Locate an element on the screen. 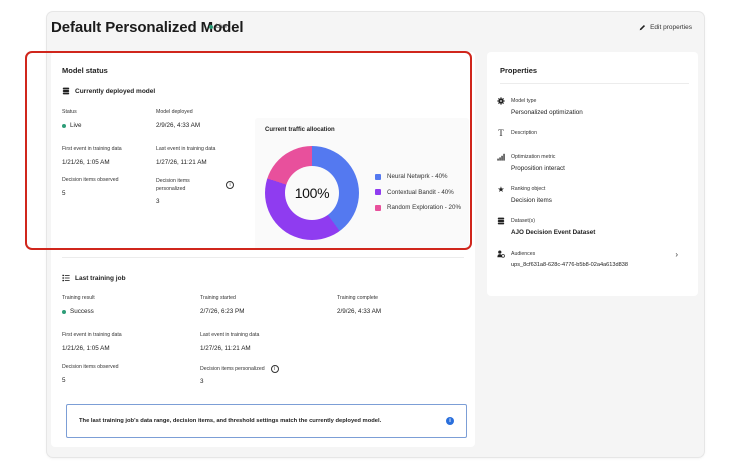 The width and height of the screenshot is (750, 469). status-dot-icon is located at coordinates (211, 27).